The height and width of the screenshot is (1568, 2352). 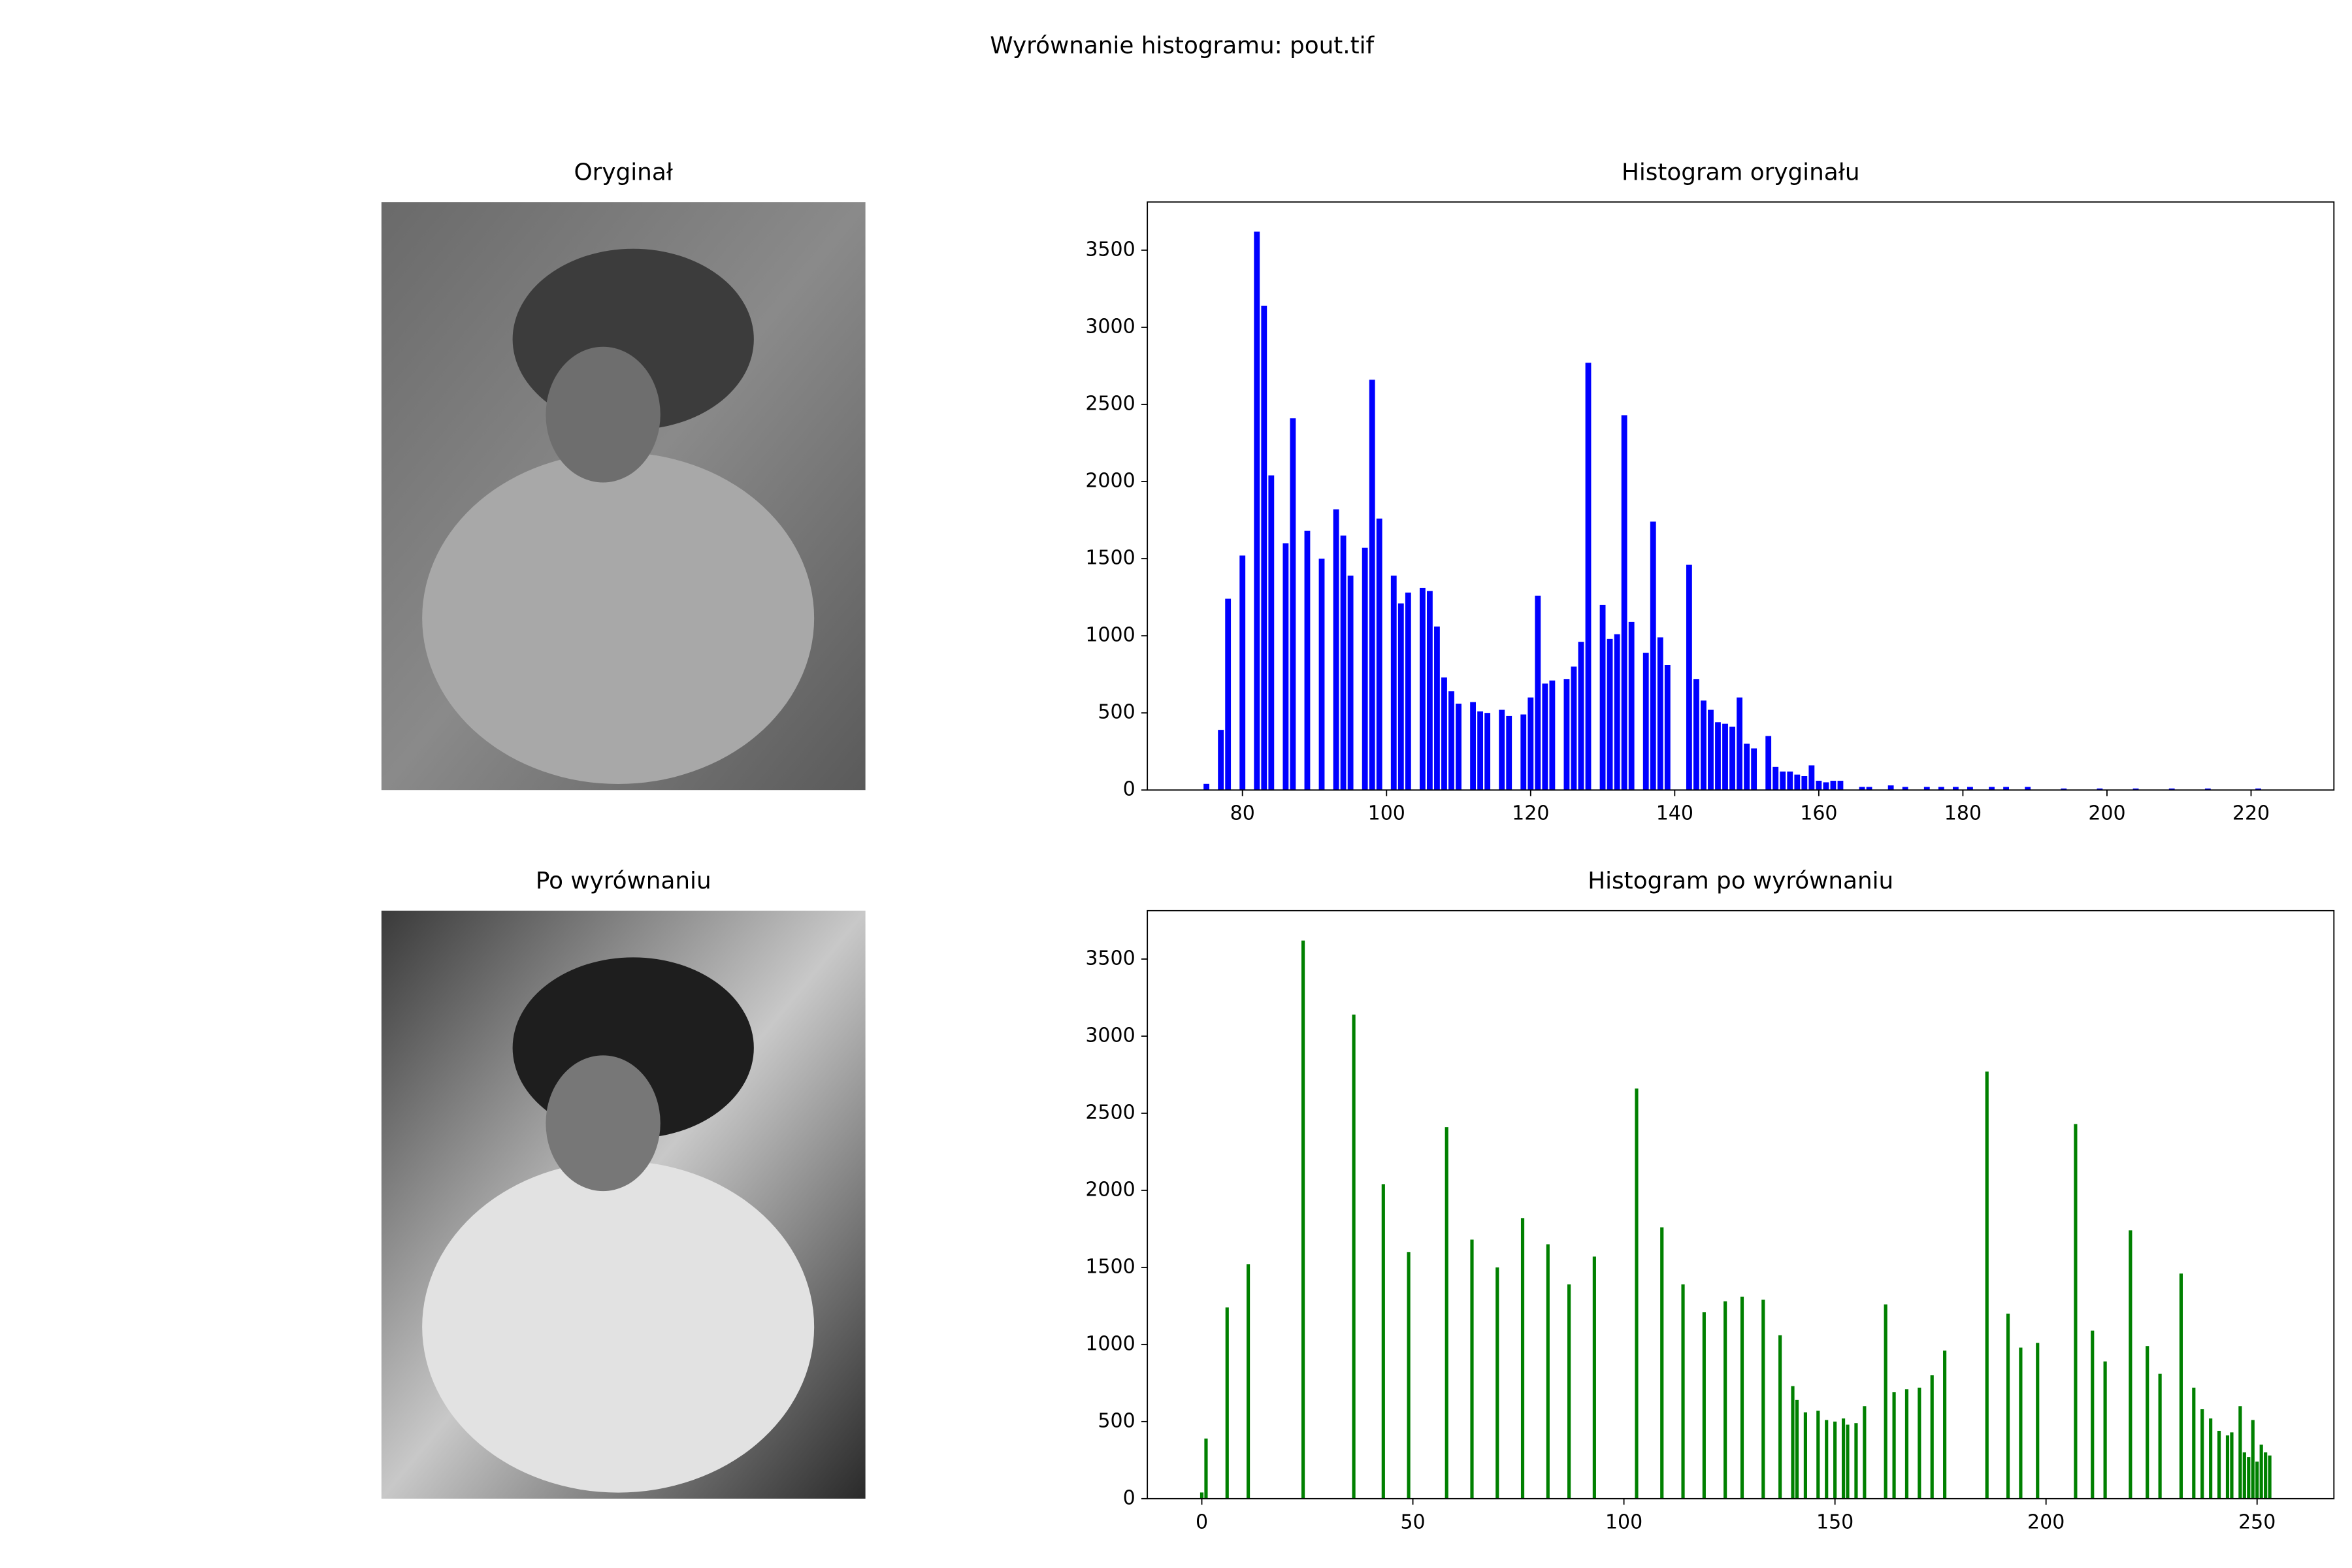 I want to click on y-tick-label: 0, so click(x=1129, y=789).